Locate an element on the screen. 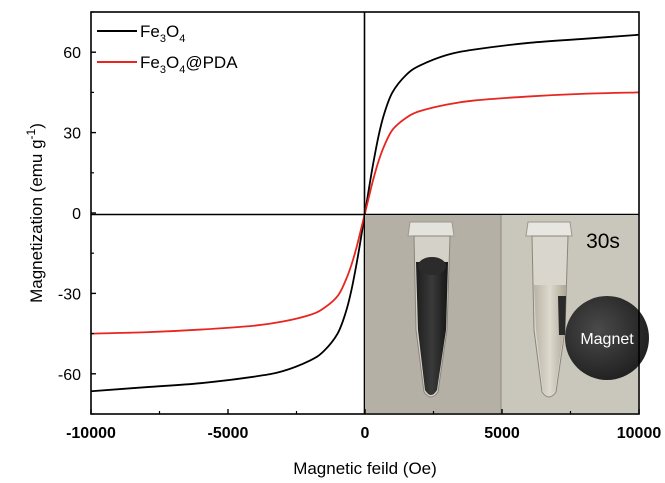 The image size is (665, 483). x-tick-label: -10000 is located at coordinates (91, 433).